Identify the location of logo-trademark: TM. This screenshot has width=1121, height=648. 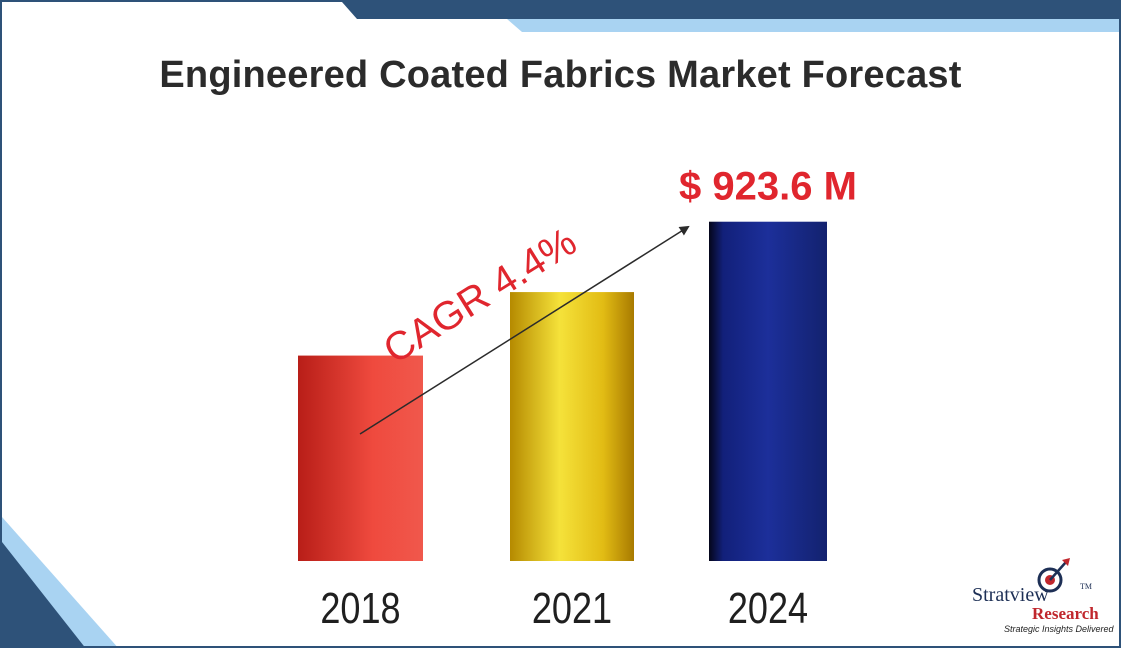
(1086, 586).